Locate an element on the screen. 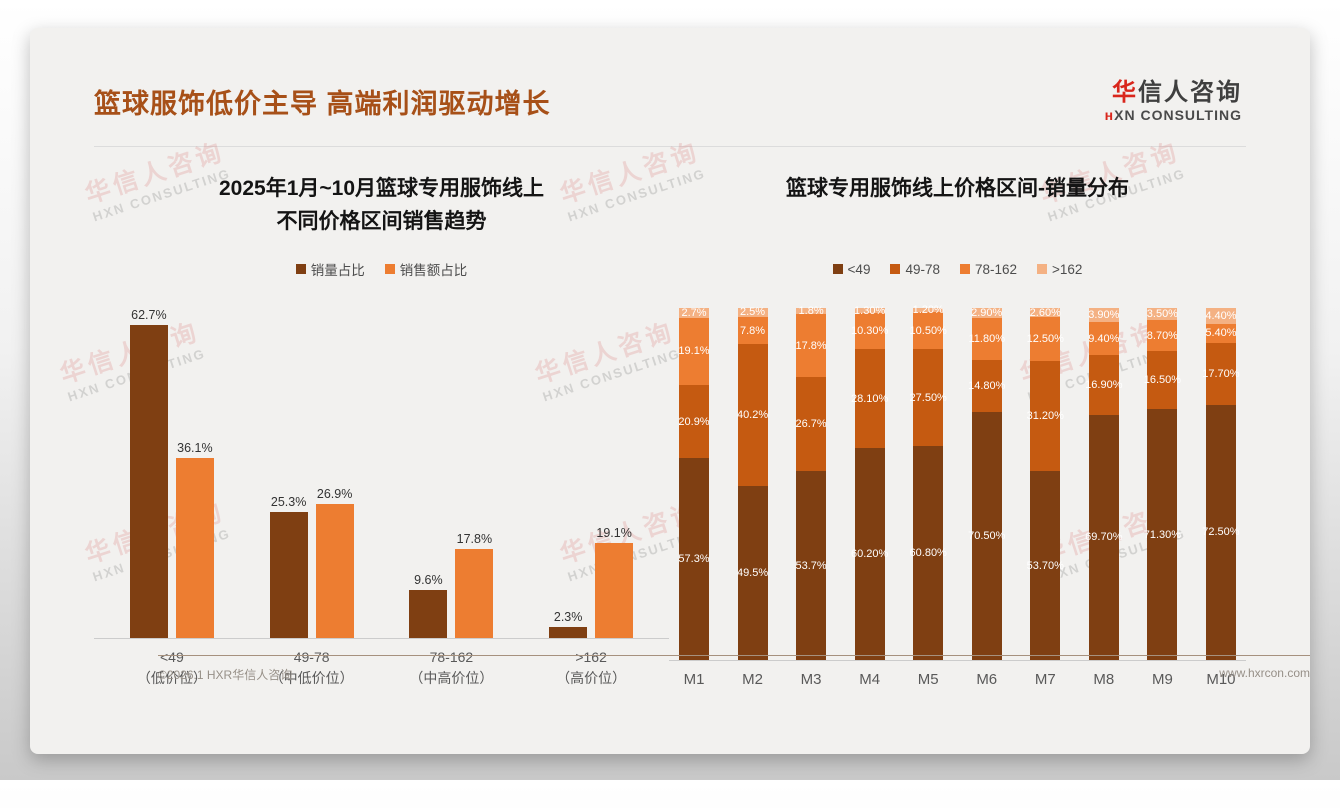  bar-value-label: 25.3% is located at coordinates (288, 501).